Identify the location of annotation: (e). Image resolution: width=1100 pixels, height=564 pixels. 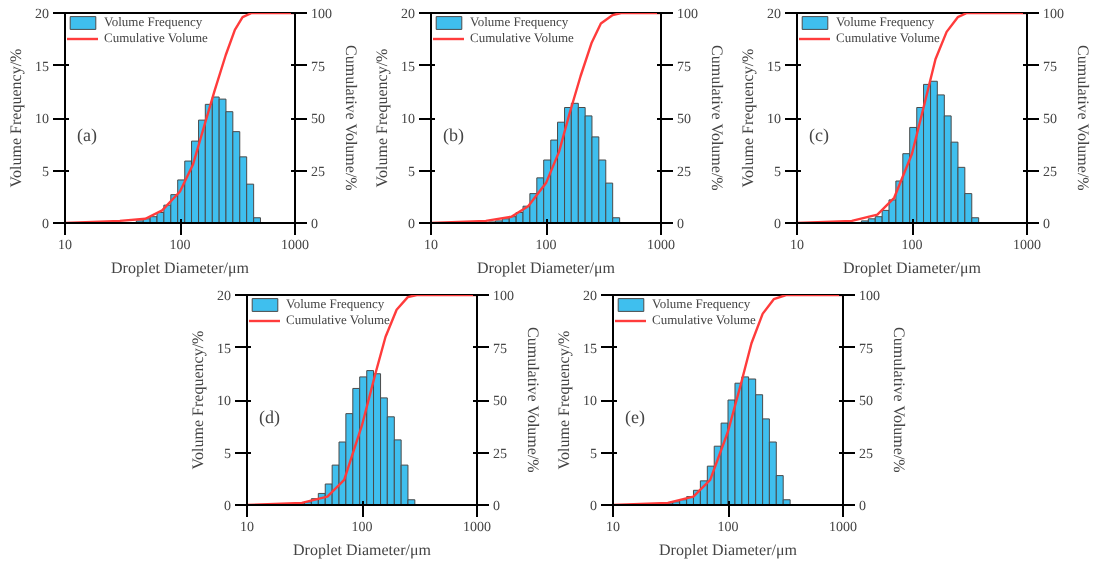
(635, 417).